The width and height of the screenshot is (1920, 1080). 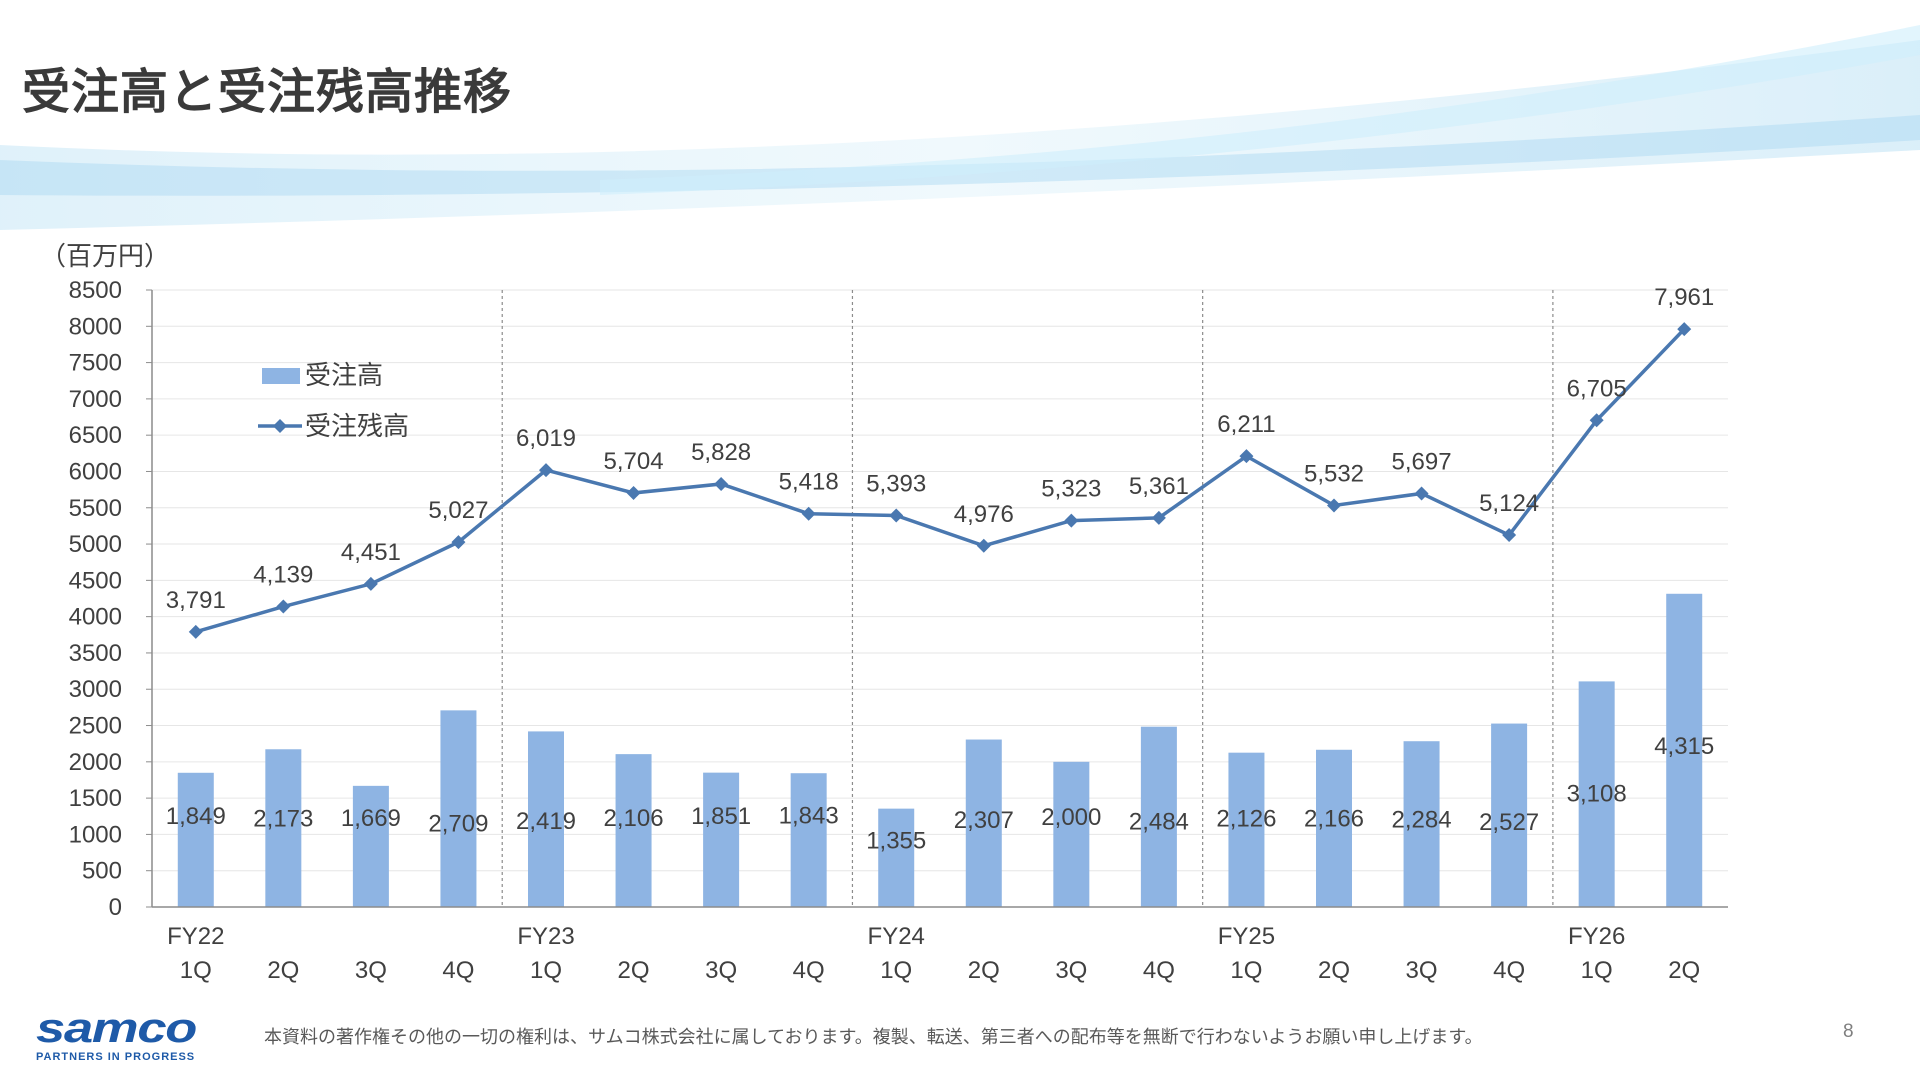 What do you see at coordinates (95, 762) in the screenshot?
I see `y-tick-label: 2000` at bounding box center [95, 762].